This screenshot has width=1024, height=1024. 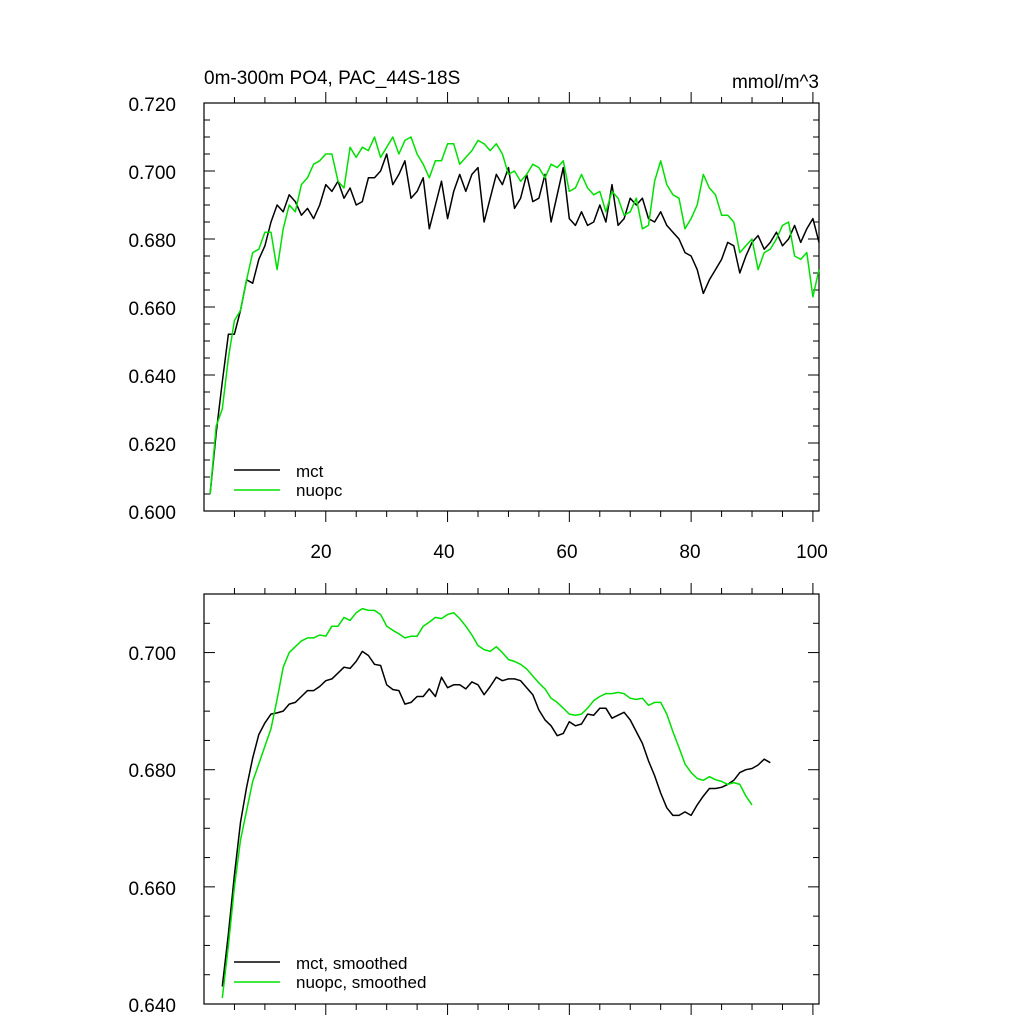 I want to click on bottom-legend: mct, smoothed nuopc, smoothed, so click(x=330, y=973).